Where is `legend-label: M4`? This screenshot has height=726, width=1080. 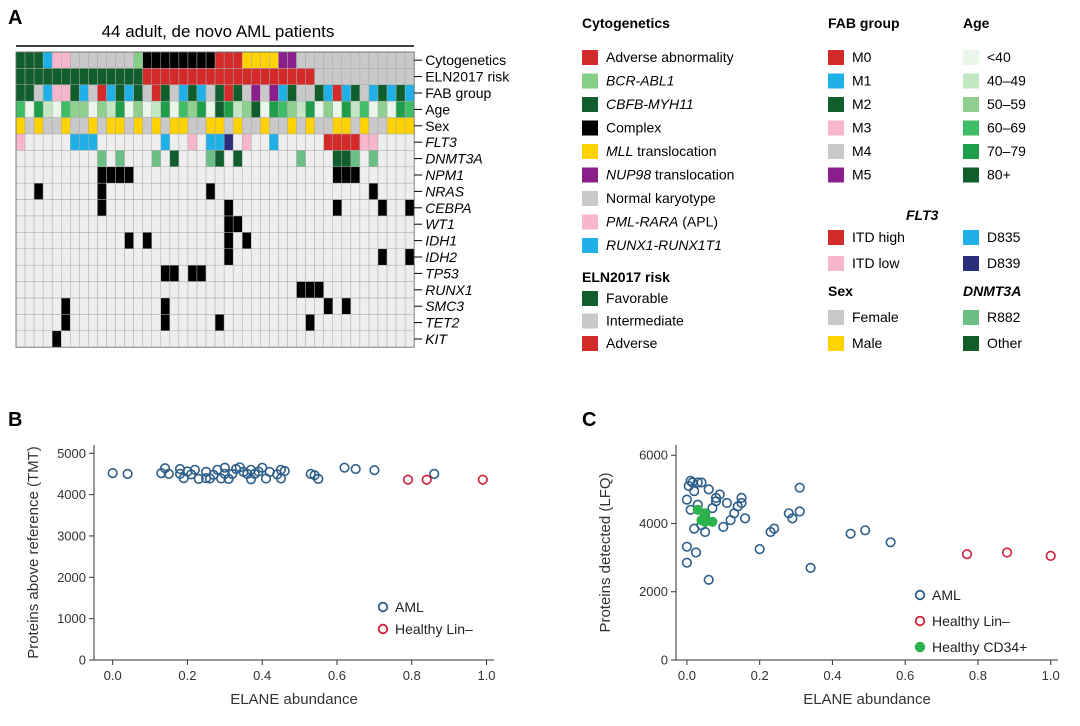 legend-label: M4 is located at coordinates (862, 151).